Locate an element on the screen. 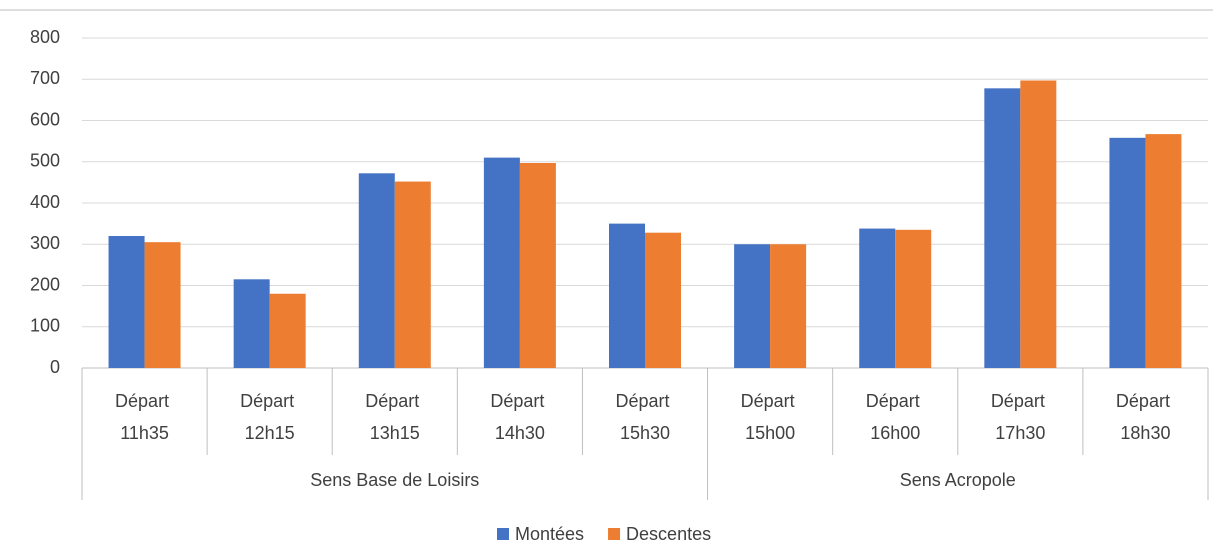  group-label: Sens Acropole is located at coordinates (958, 480).